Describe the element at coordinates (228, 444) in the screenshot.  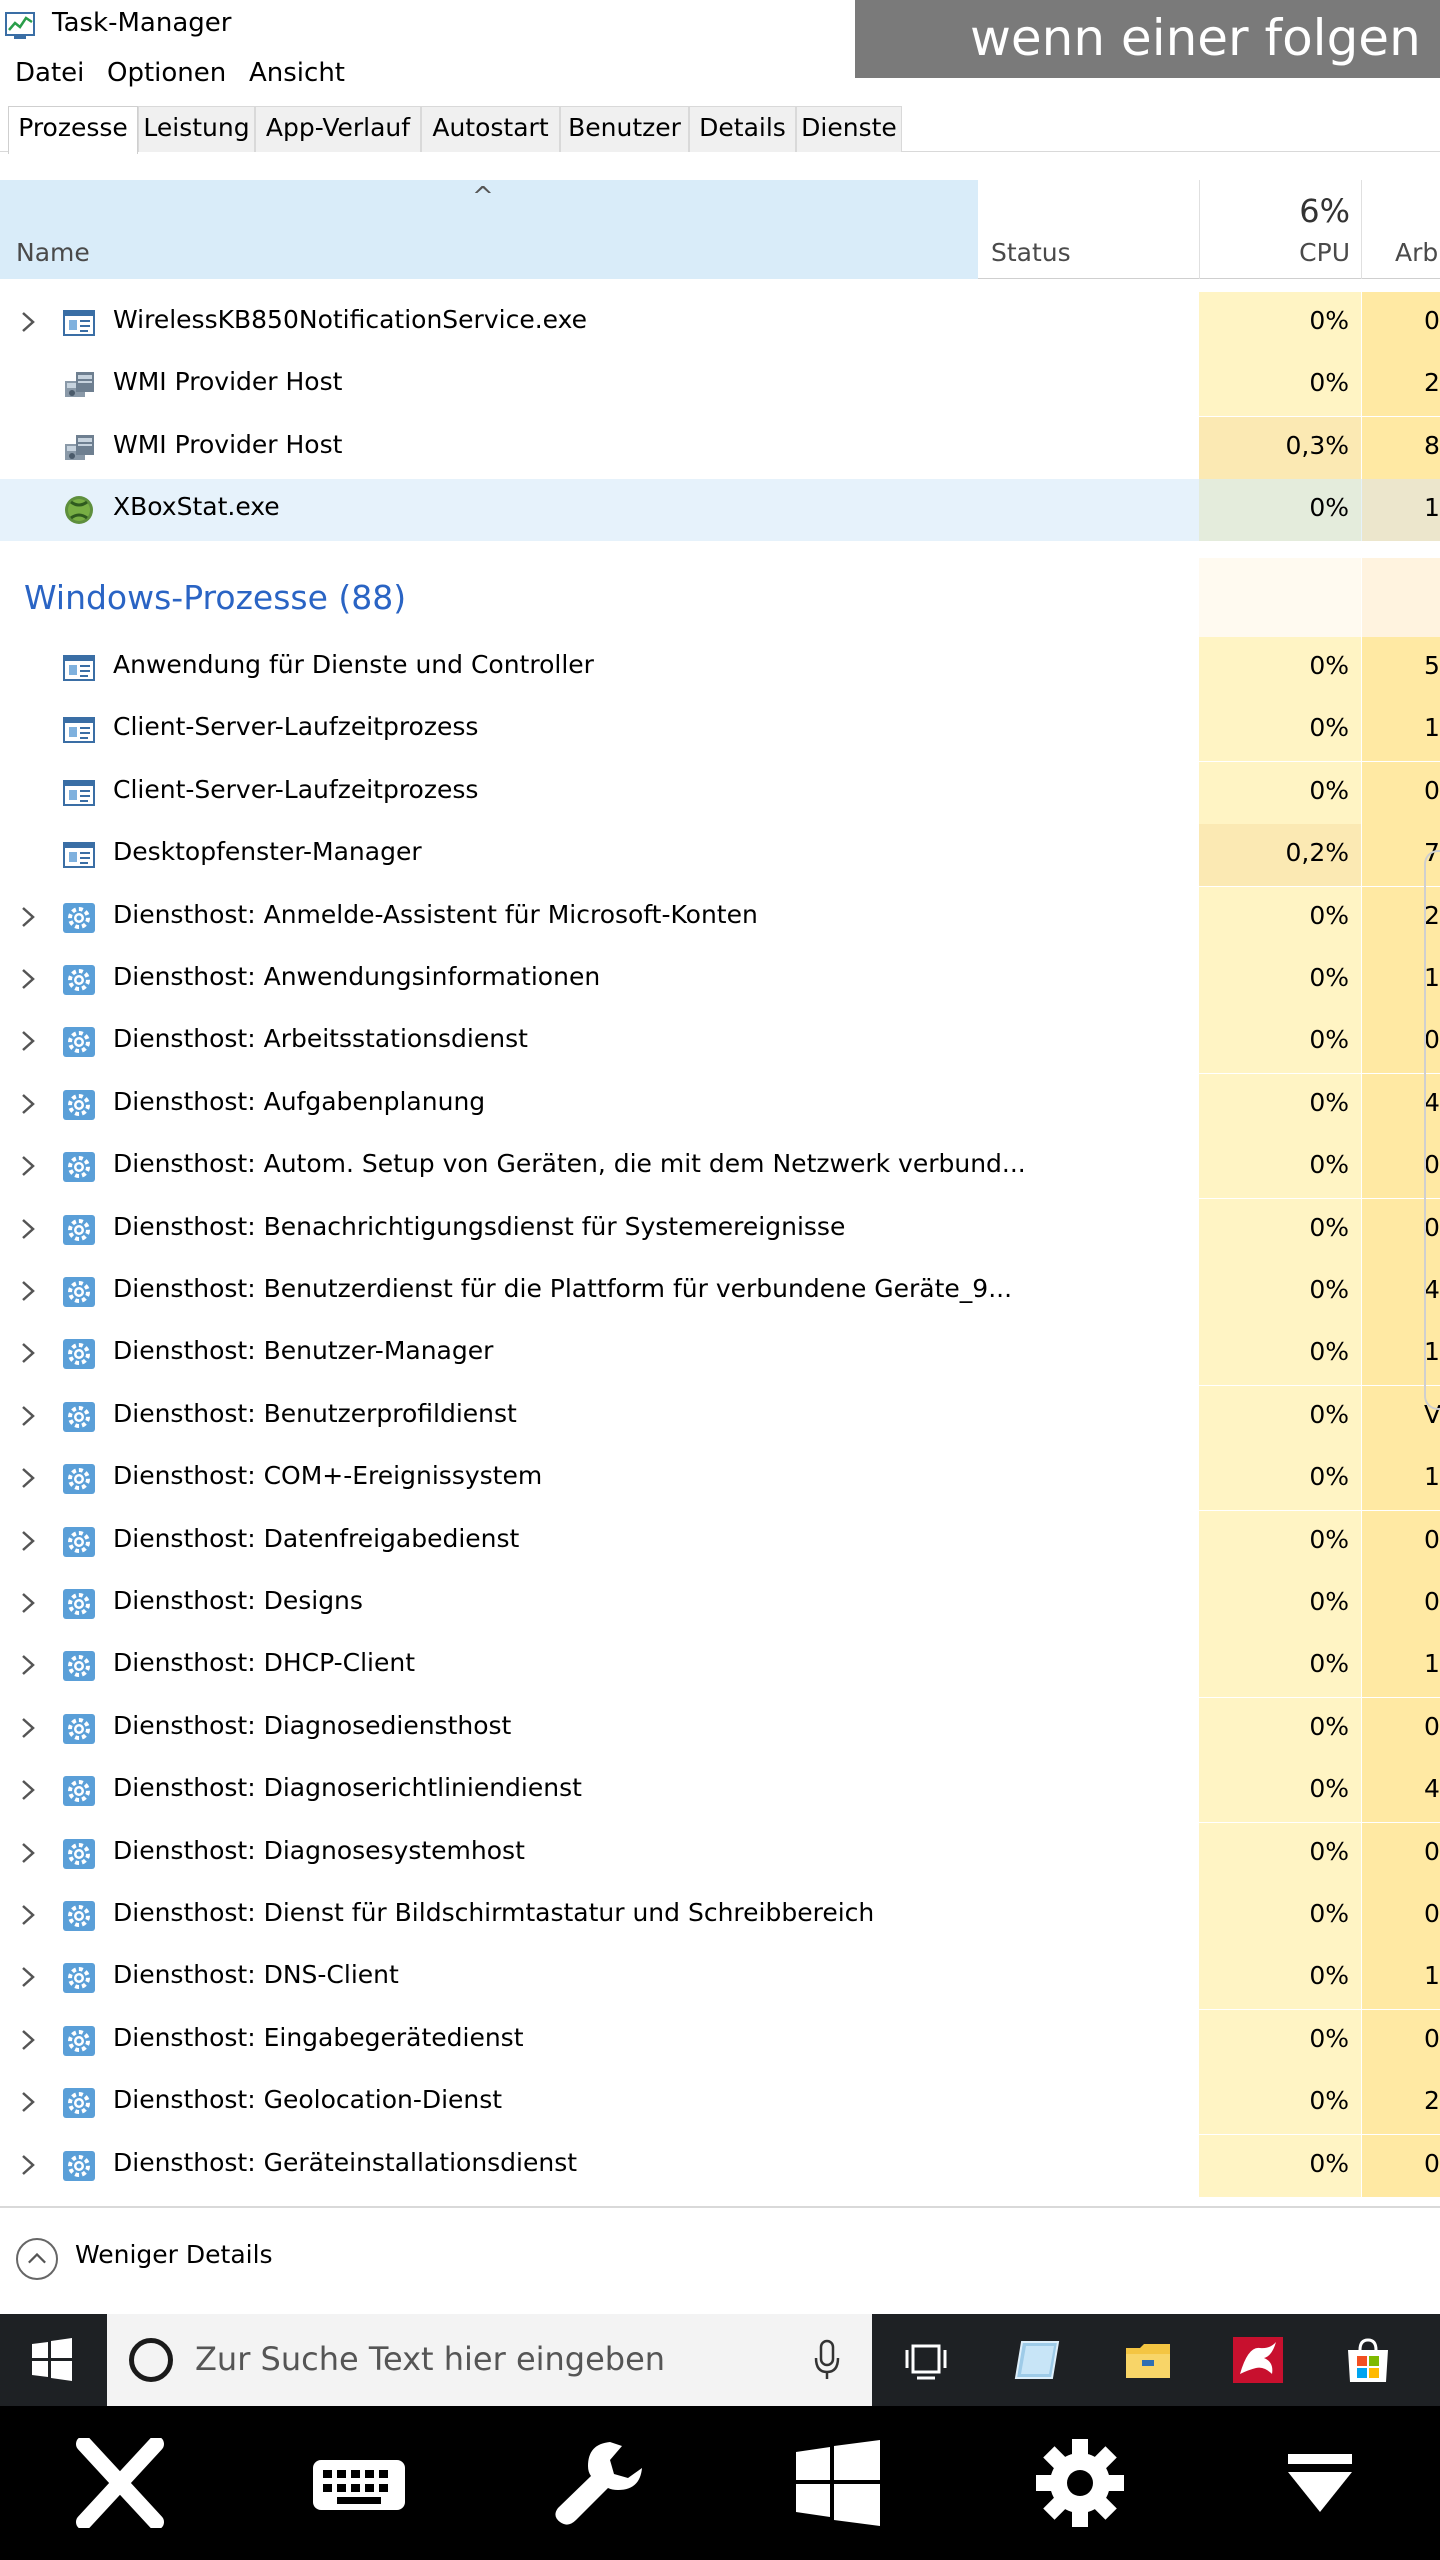
I see `process-name: WMI Provider Host` at that location.